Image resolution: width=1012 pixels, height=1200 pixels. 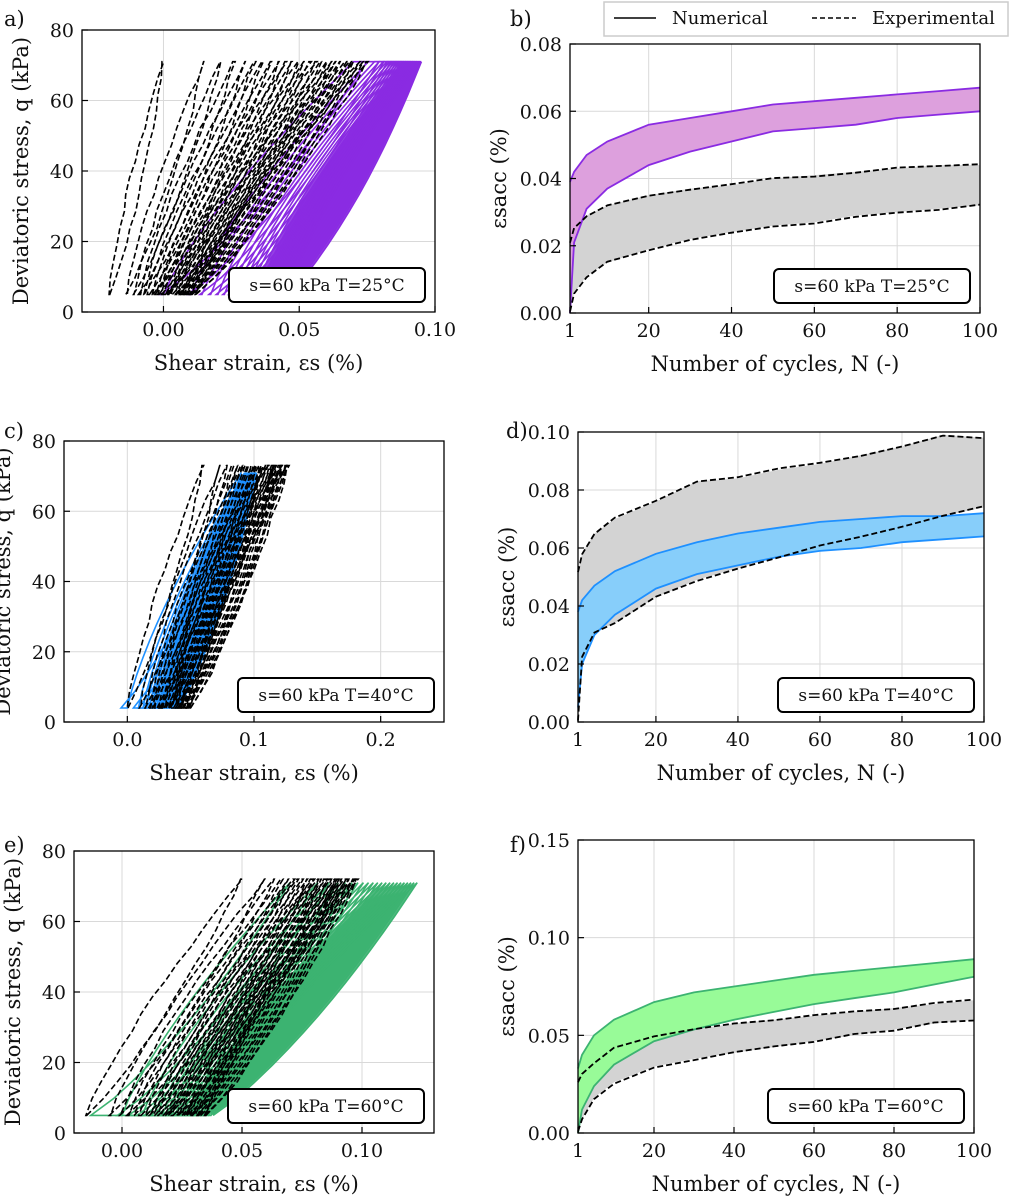 I want to click on y-tick-label: 0.08, so click(x=541, y=45).